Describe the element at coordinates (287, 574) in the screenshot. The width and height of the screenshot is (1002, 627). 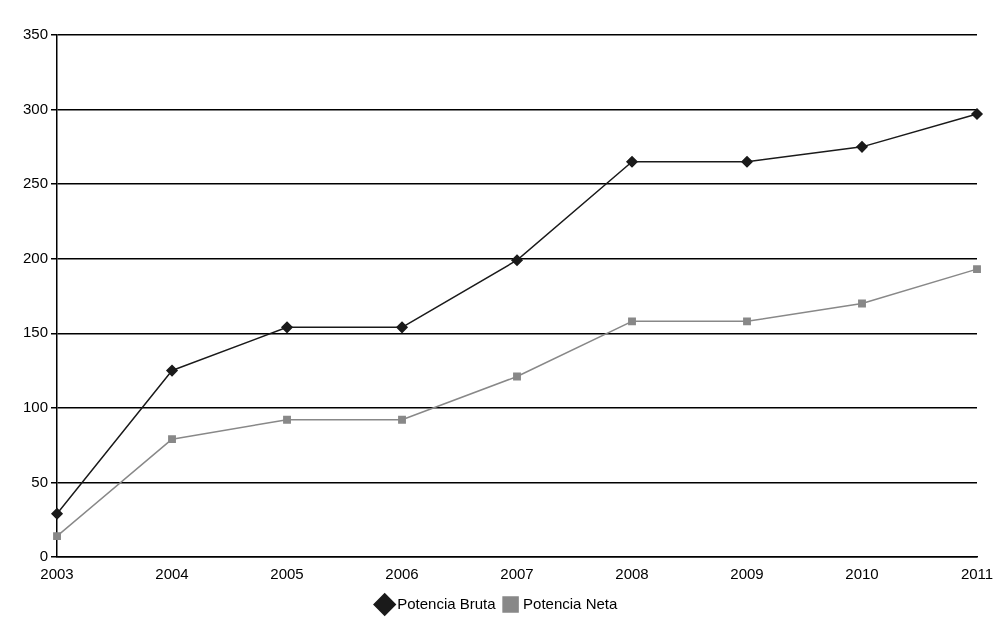
I see `x-tick-label: 2005` at that location.